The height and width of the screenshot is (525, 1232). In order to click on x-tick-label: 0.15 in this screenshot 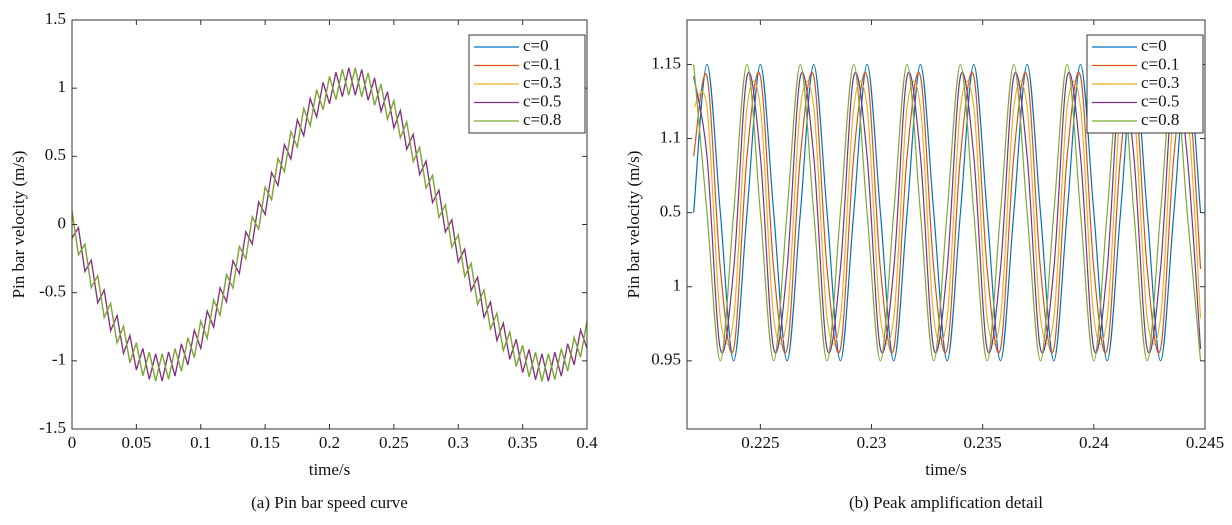, I will do `click(265, 442)`.